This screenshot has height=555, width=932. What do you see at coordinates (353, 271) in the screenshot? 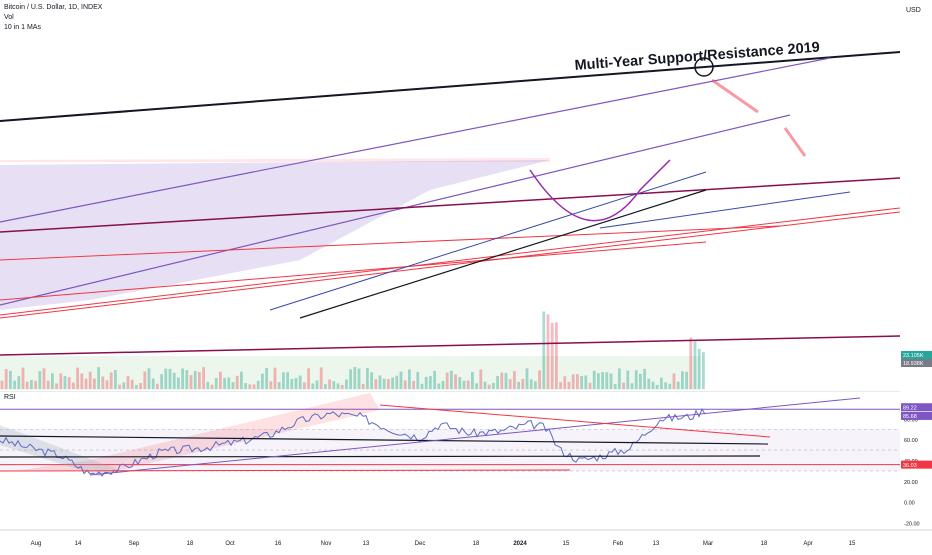
I see `moving-average-line` at bounding box center [353, 271].